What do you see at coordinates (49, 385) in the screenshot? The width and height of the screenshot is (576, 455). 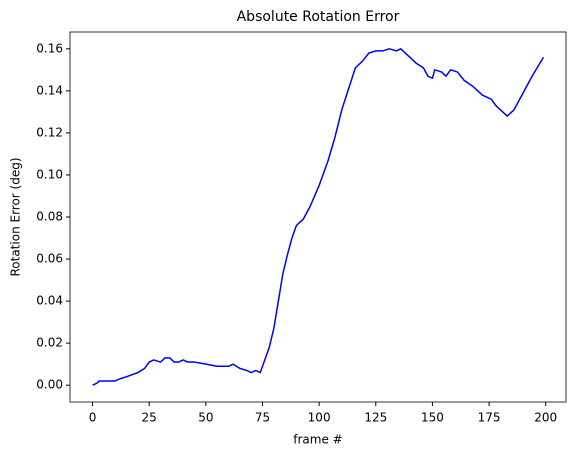 I see `y-tick-label: 0.00` at bounding box center [49, 385].